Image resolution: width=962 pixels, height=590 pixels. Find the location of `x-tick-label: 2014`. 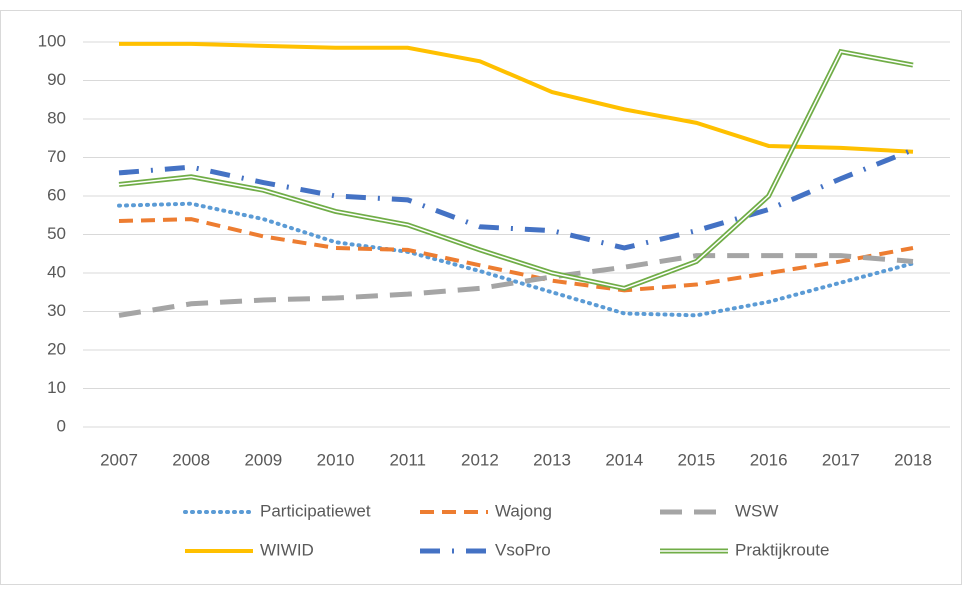

x-tick-label: 2014 is located at coordinates (624, 459).